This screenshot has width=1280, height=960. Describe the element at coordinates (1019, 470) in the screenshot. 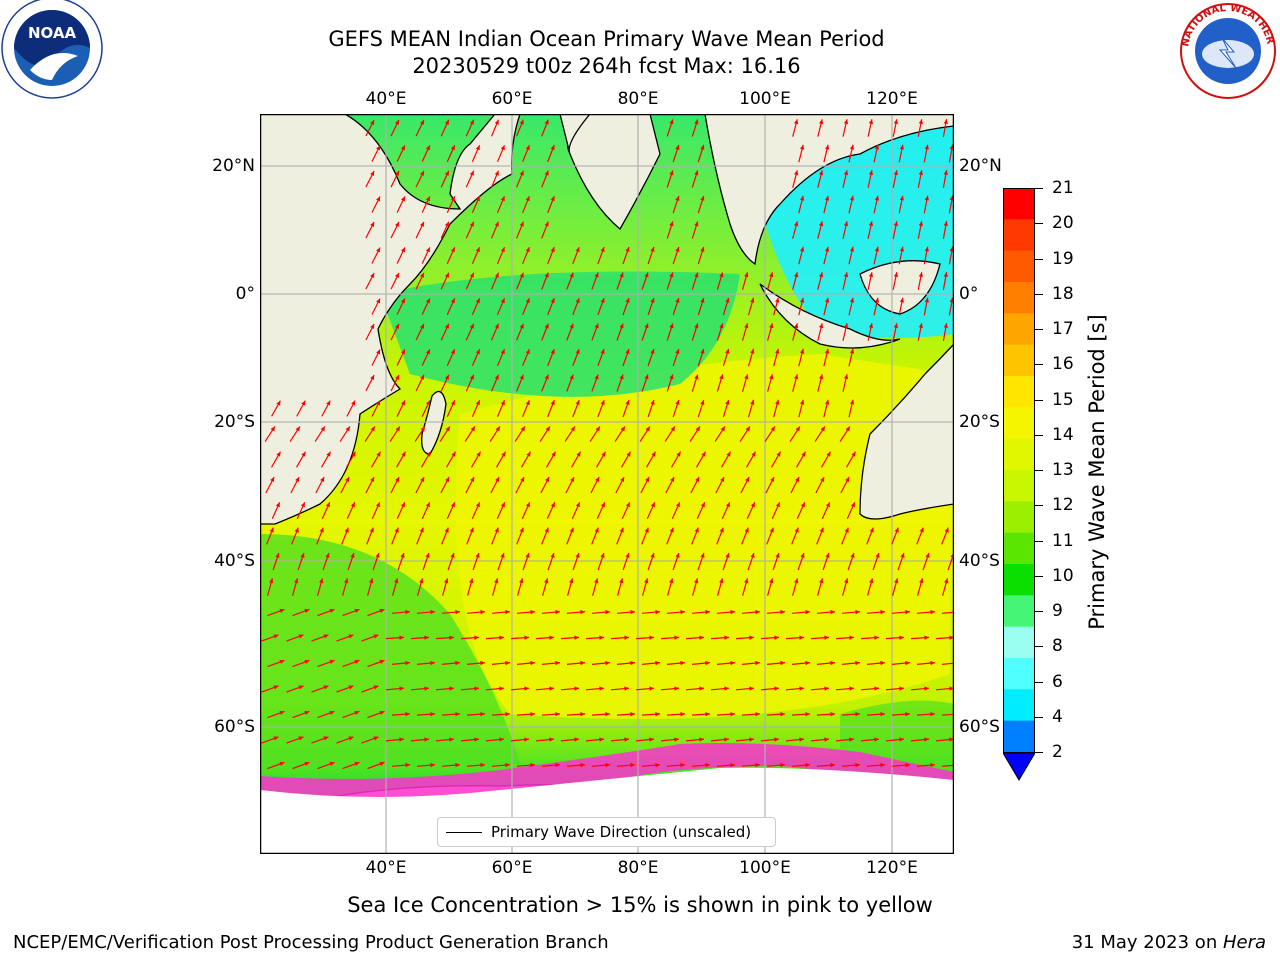

I see `colorbar-frame` at that location.